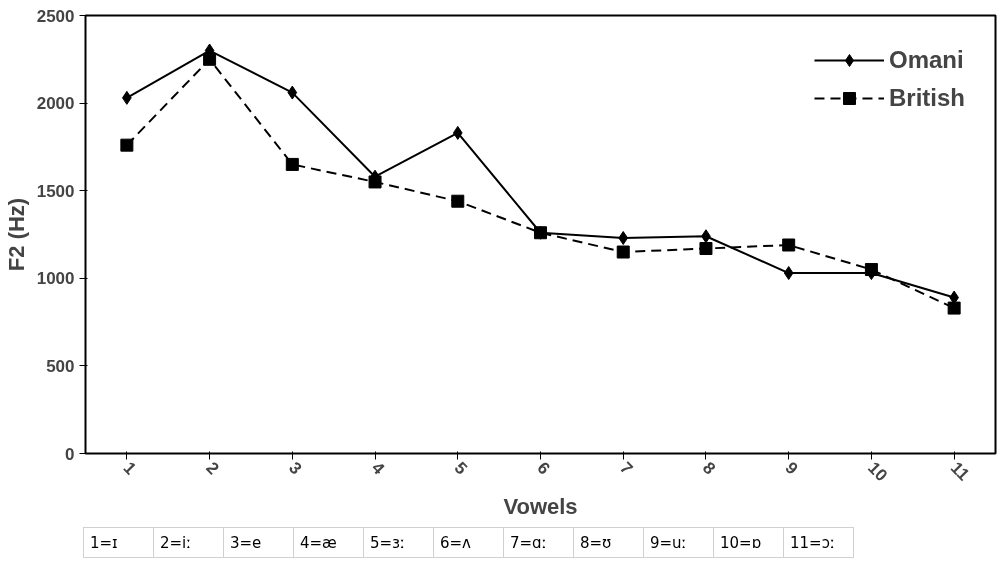 The width and height of the screenshot is (1003, 566). What do you see at coordinates (960, 471) in the screenshot?
I see `x-tick-label: 11` at bounding box center [960, 471].